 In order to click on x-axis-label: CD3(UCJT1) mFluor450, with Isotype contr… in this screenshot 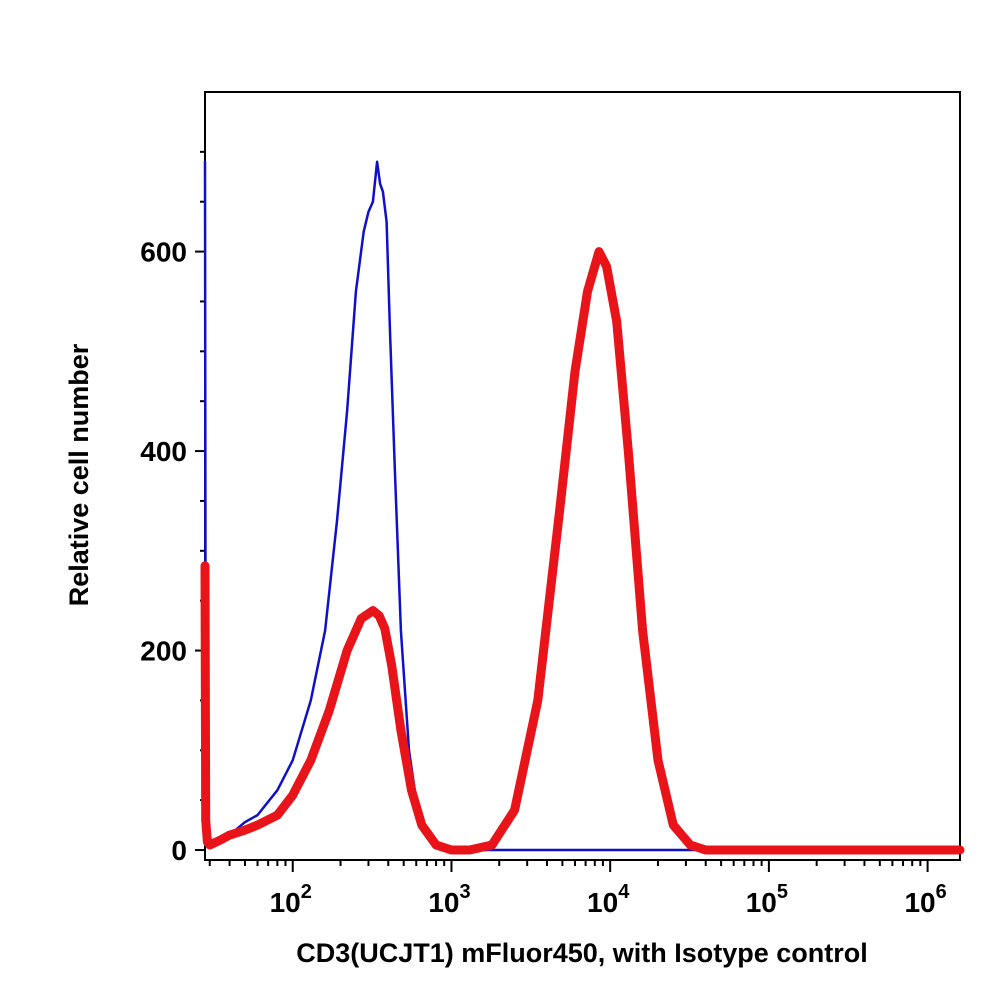, I will do `click(582, 953)`.